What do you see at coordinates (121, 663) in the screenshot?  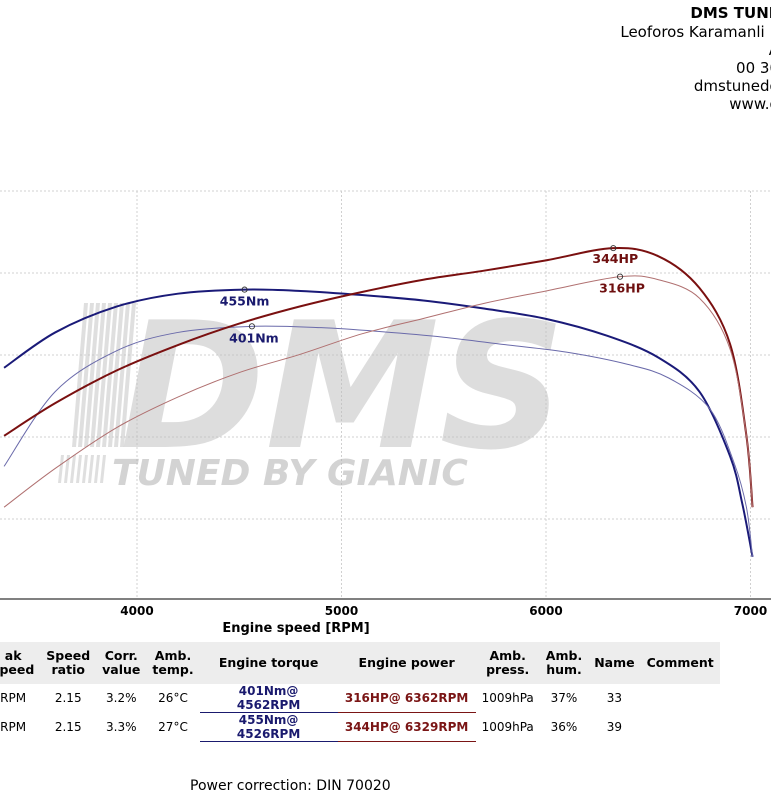 I see `col-corr-value: Corr. value` at bounding box center [121, 663].